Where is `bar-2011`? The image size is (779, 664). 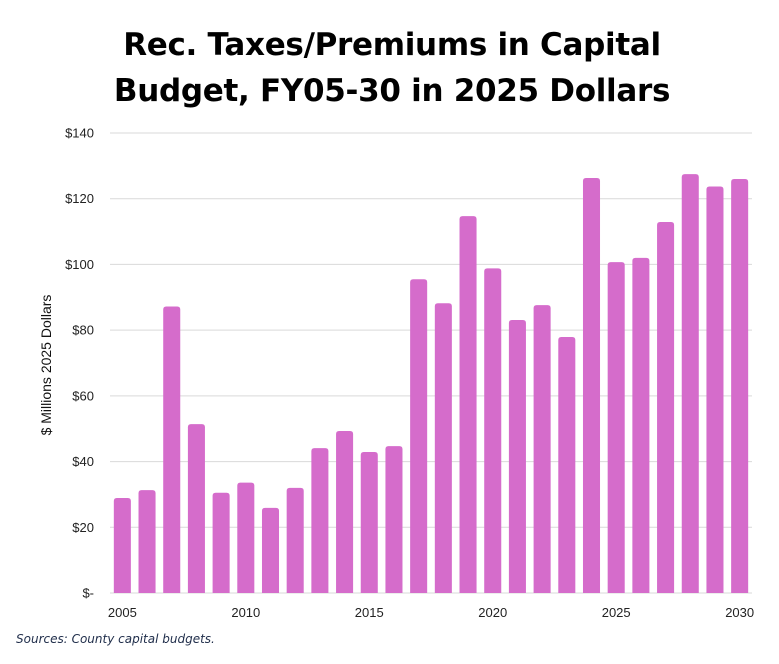
bar-2011 is located at coordinates (270, 550).